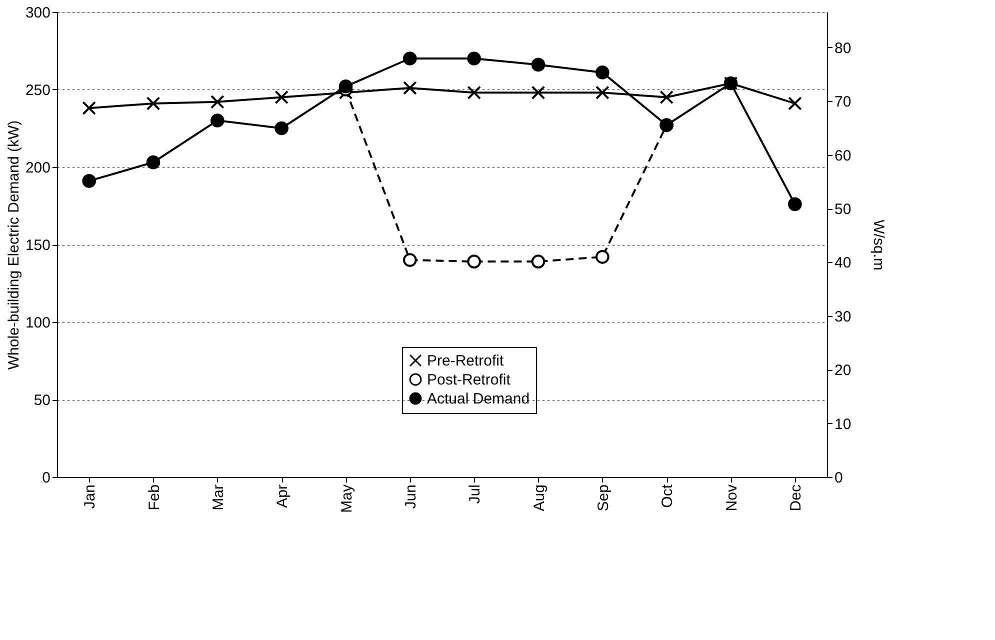  I want to click on y2-tick-label: 50, so click(843, 209).